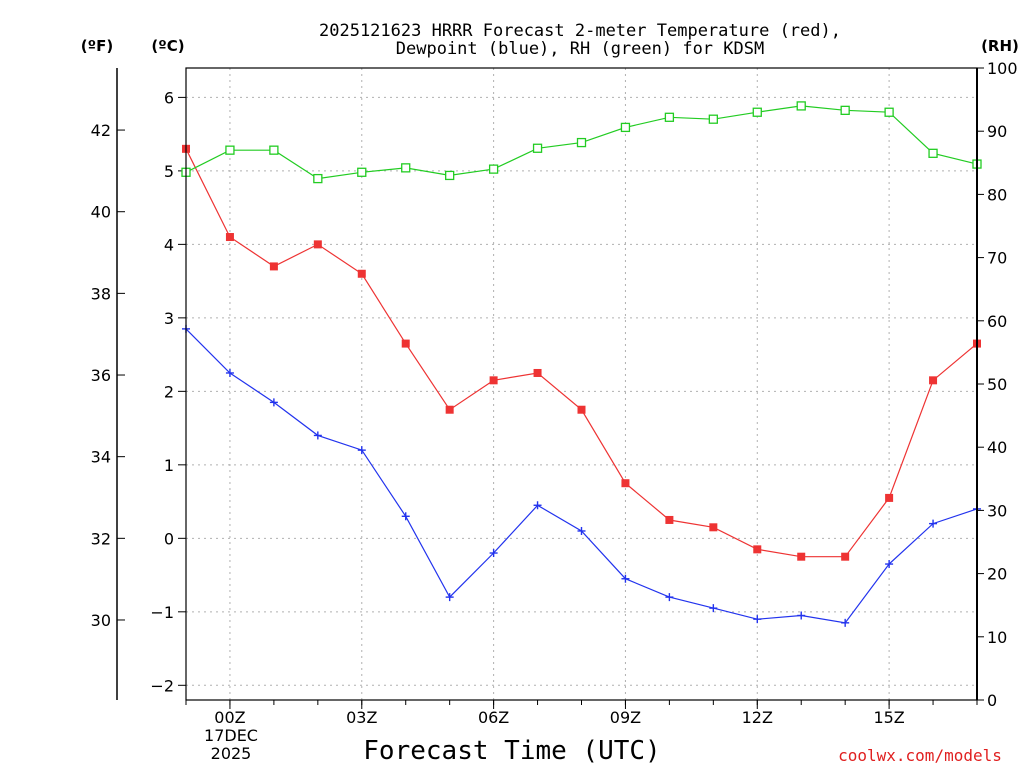  I want to click on celsius-tick-label: 4, so click(169, 244).